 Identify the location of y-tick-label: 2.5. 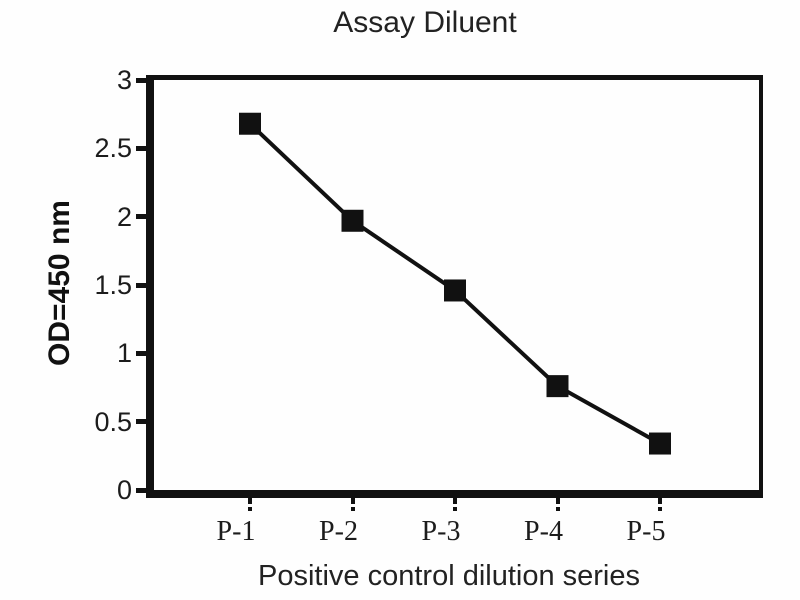
(113, 148).